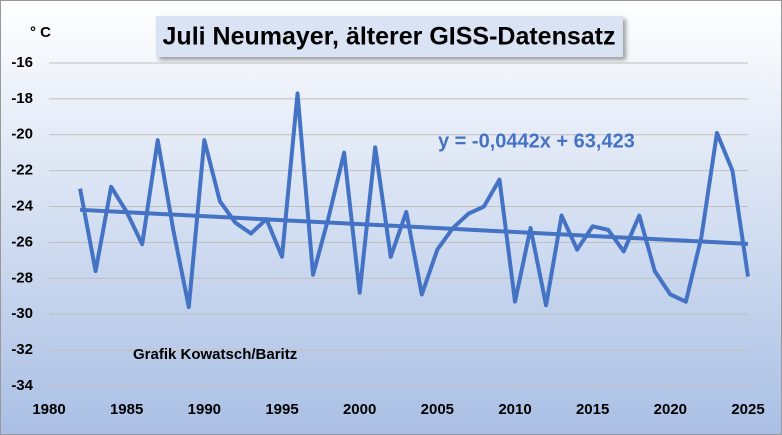 The height and width of the screenshot is (435, 782). What do you see at coordinates (414, 226) in the screenshot?
I see `trend-line` at bounding box center [414, 226].